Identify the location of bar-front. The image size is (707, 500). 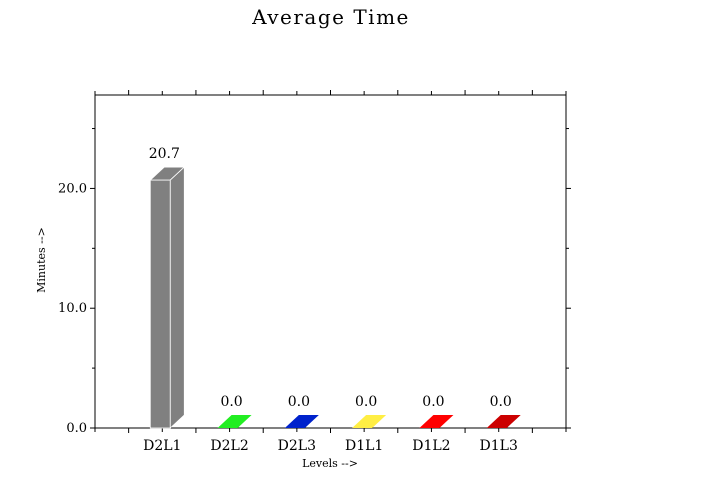
(160, 304).